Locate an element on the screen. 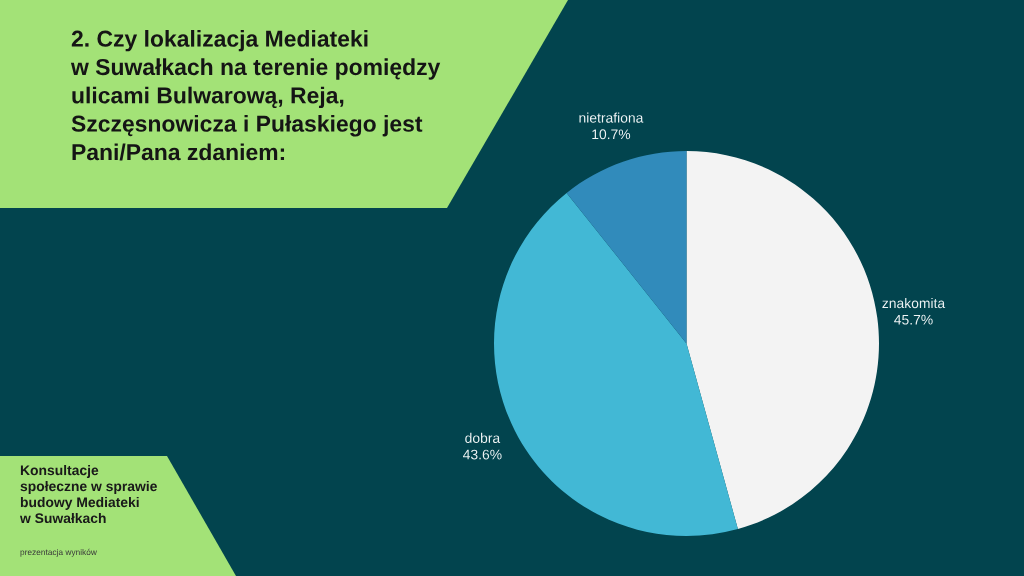  slice-label: znakomita is located at coordinates (914, 303).